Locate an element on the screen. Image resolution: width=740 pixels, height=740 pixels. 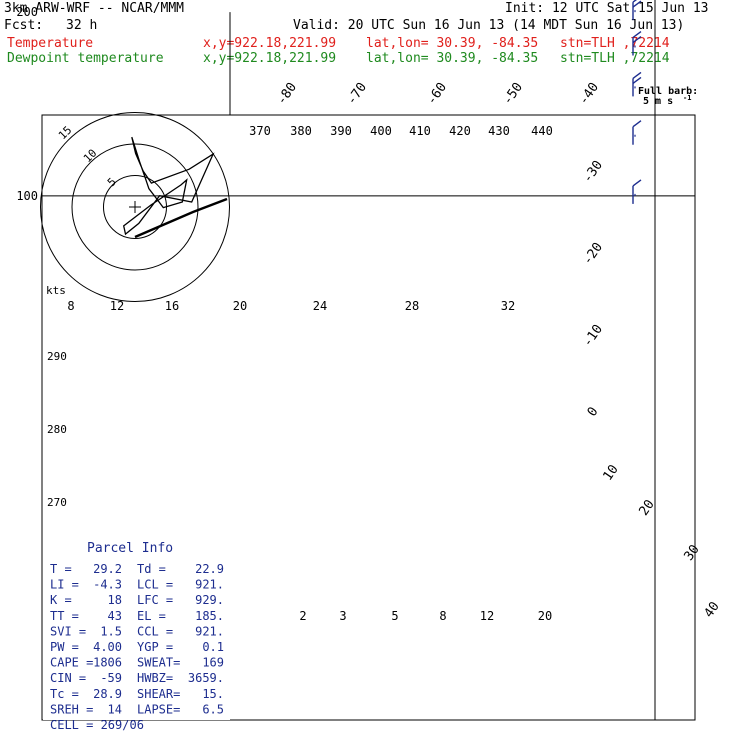
mixing-ratio-lower-label: 5 is located at coordinates (394, 616).